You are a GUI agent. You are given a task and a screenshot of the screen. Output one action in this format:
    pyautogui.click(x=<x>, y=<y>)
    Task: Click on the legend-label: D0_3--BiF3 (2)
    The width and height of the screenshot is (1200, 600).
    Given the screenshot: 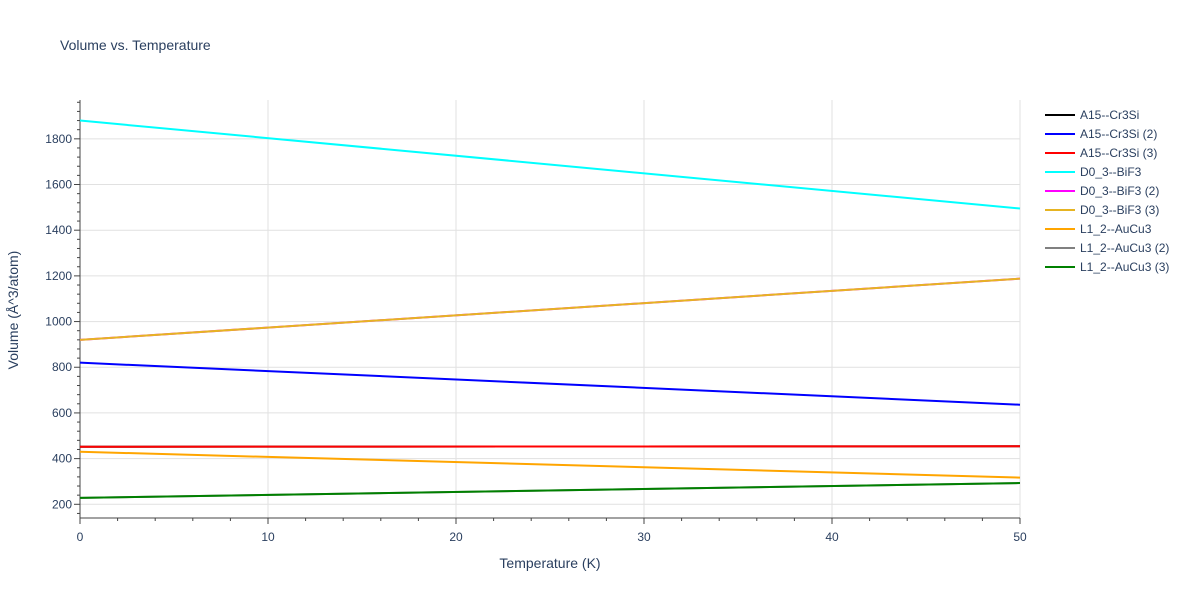 What is the action you would take?
    pyautogui.click(x=1119, y=191)
    